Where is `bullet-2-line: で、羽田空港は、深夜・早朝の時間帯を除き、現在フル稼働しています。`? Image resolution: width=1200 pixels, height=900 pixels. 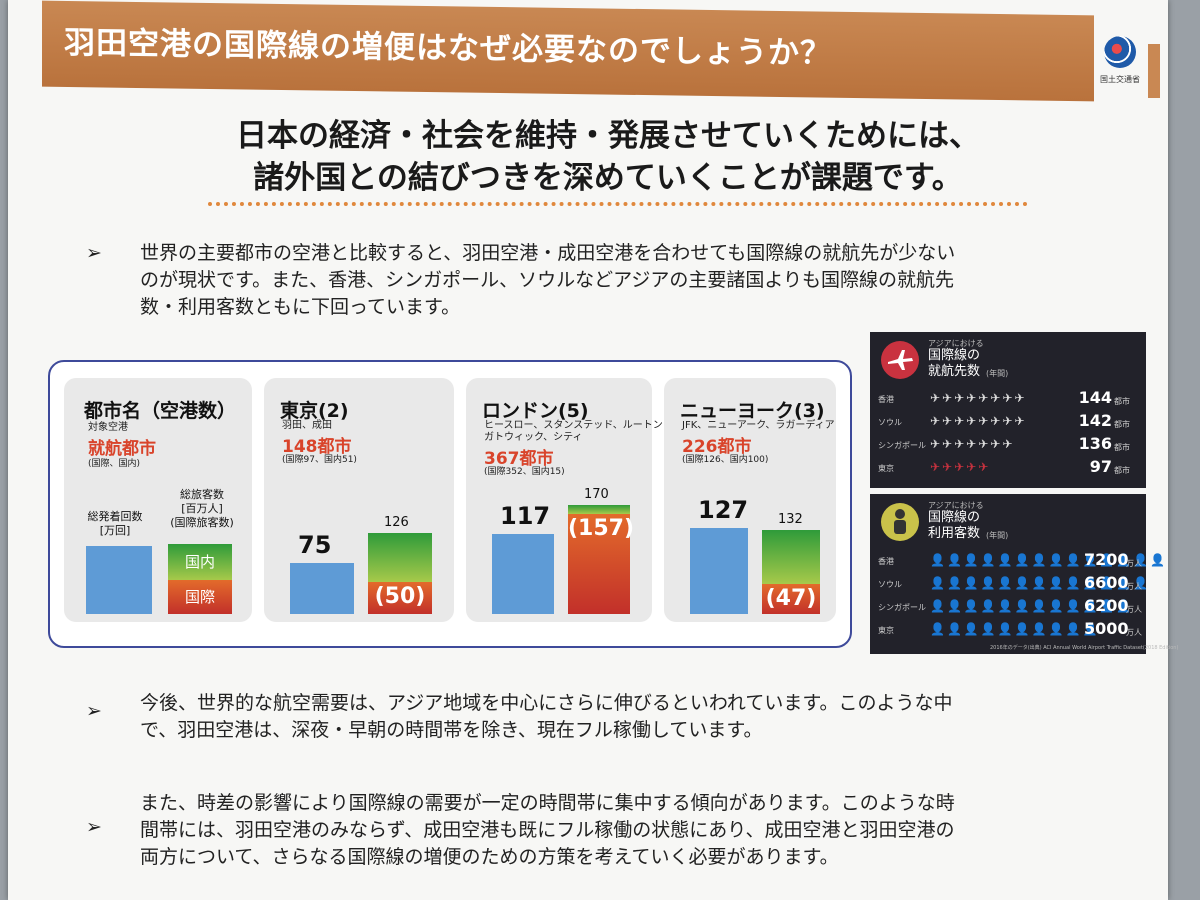 bullet-2-line: で、羽田空港は、深夜・早朝の時間帯を除き、現在フル稼働しています。 is located at coordinates (451, 730).